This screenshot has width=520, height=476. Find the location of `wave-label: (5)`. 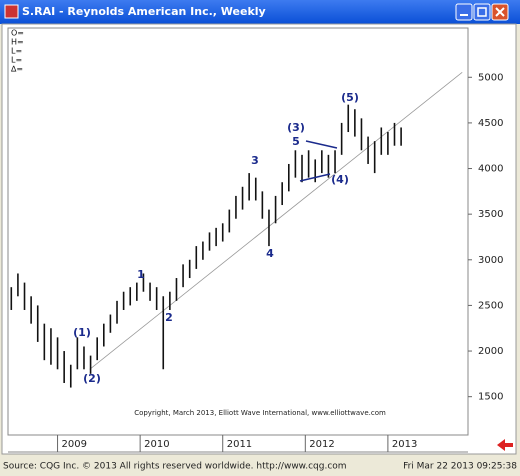

wave-label: (5) is located at coordinates (350, 97).